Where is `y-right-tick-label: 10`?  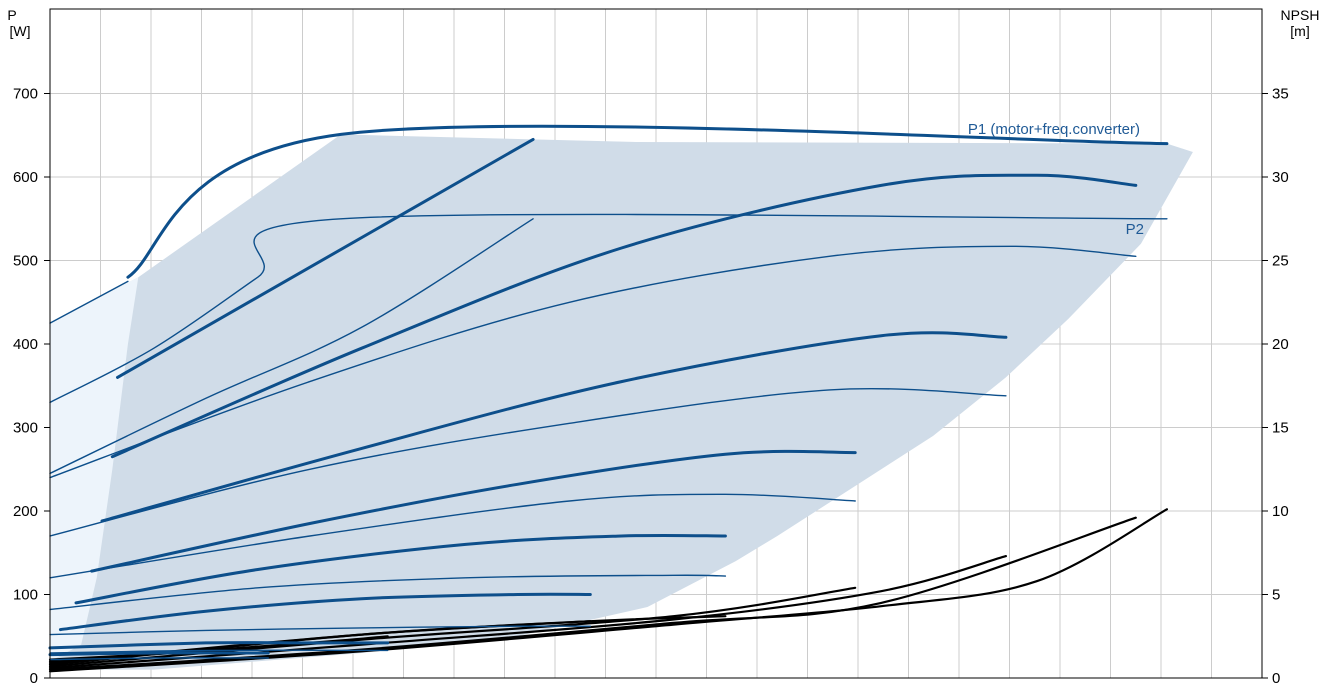
y-right-tick-label: 10 is located at coordinates (1280, 511).